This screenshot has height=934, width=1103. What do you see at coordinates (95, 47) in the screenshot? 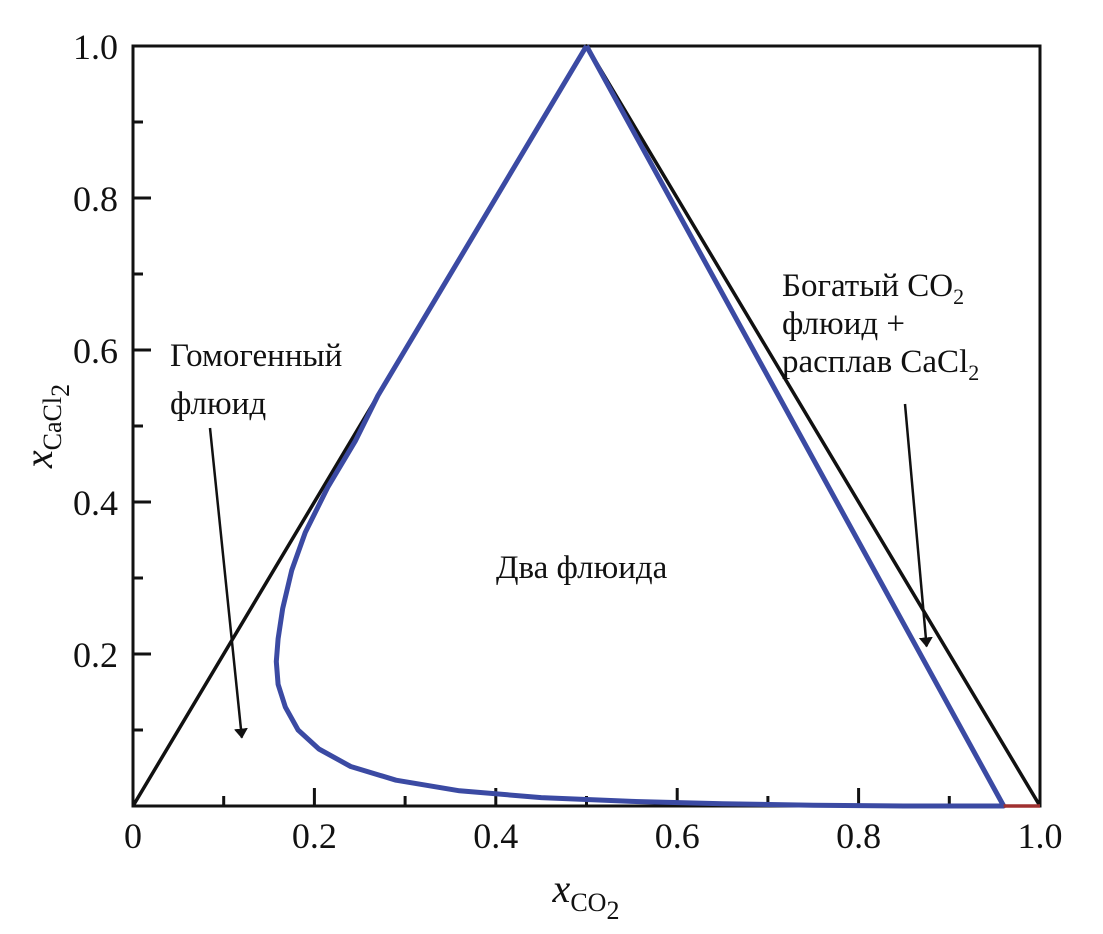
I see `y-tick-label: 1.0` at bounding box center [95, 47].